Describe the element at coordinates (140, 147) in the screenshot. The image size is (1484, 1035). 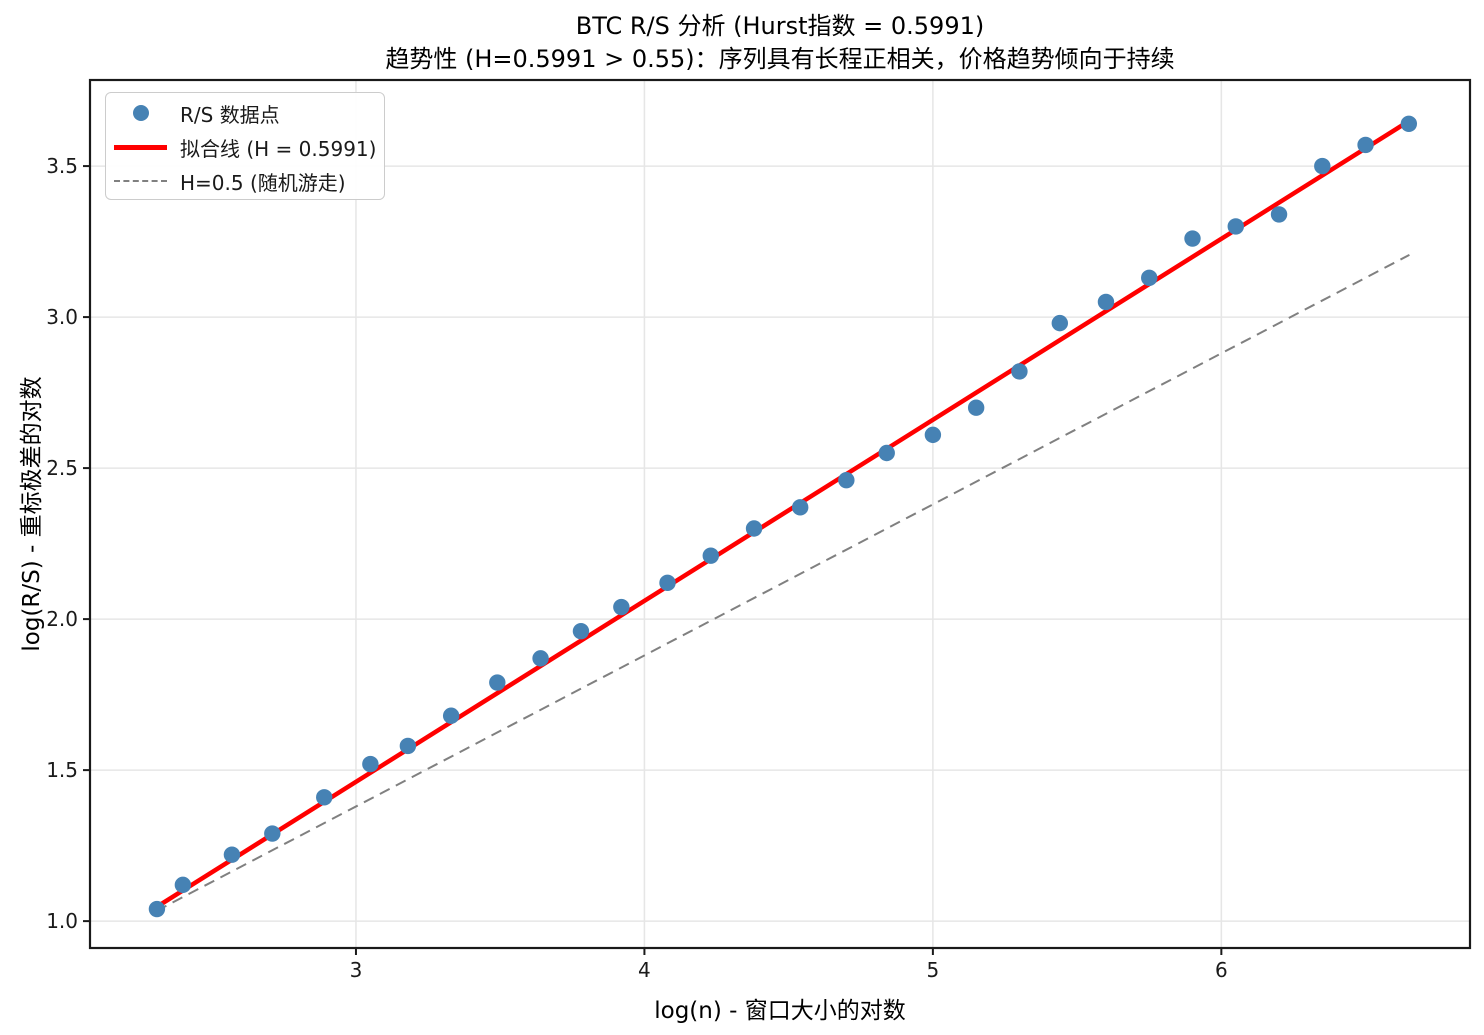
I see `solid-line-icon` at that location.